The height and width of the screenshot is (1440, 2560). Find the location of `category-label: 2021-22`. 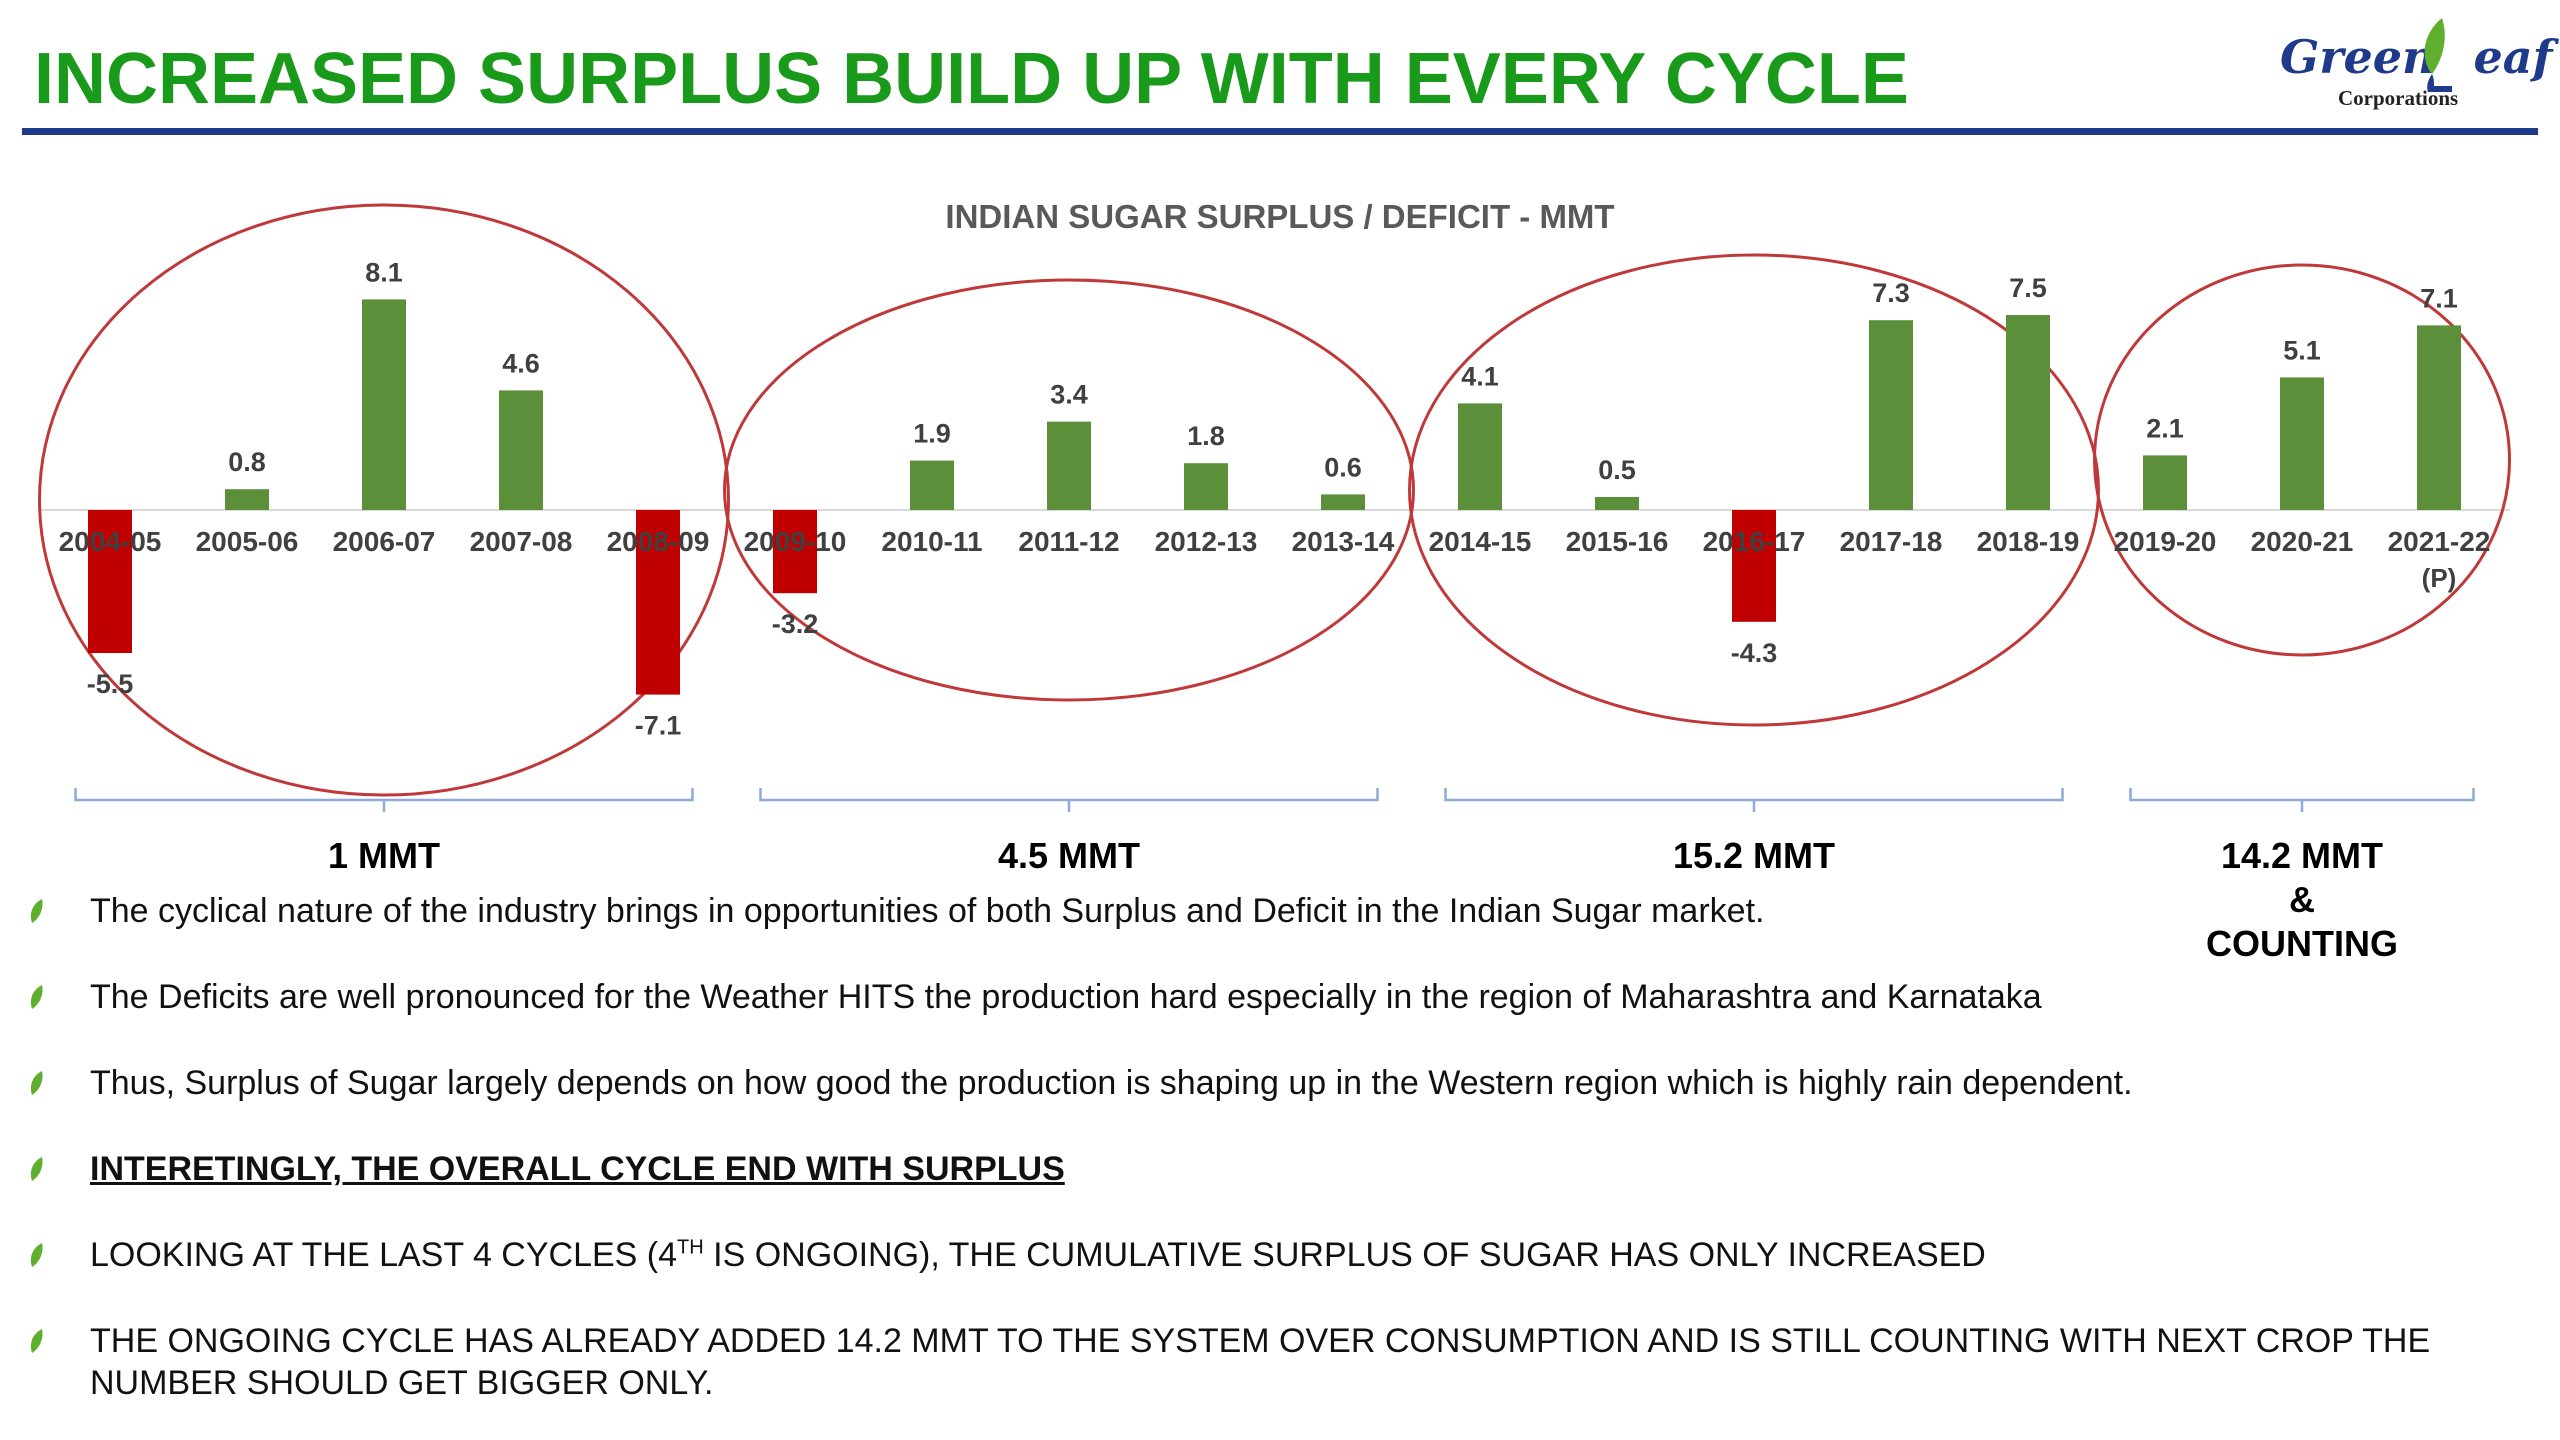

category-label: 2021-22 is located at coordinates (2439, 541).